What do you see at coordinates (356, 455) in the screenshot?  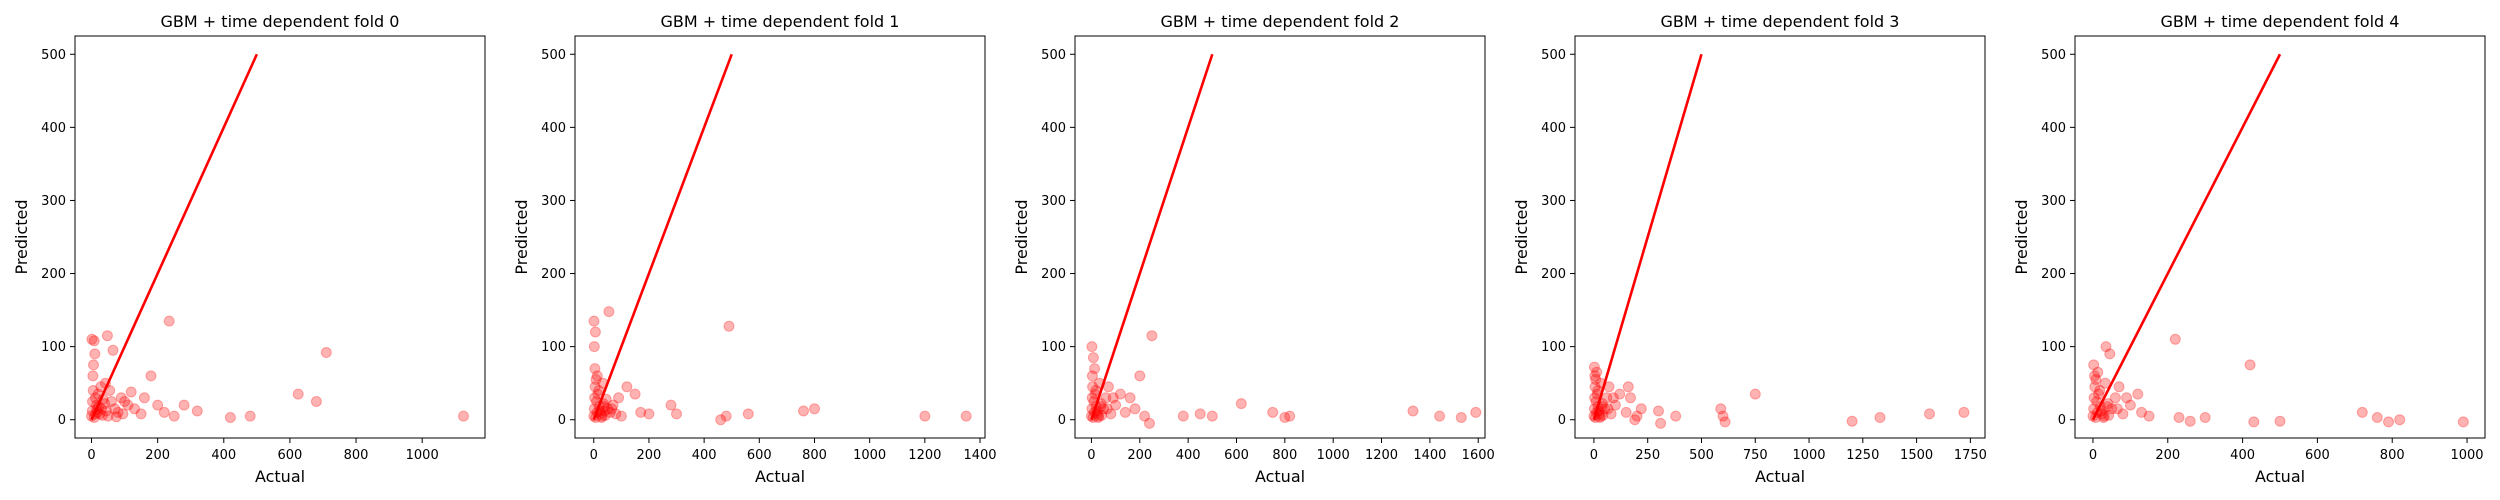 I see `x-tick-label: 800` at bounding box center [356, 455].